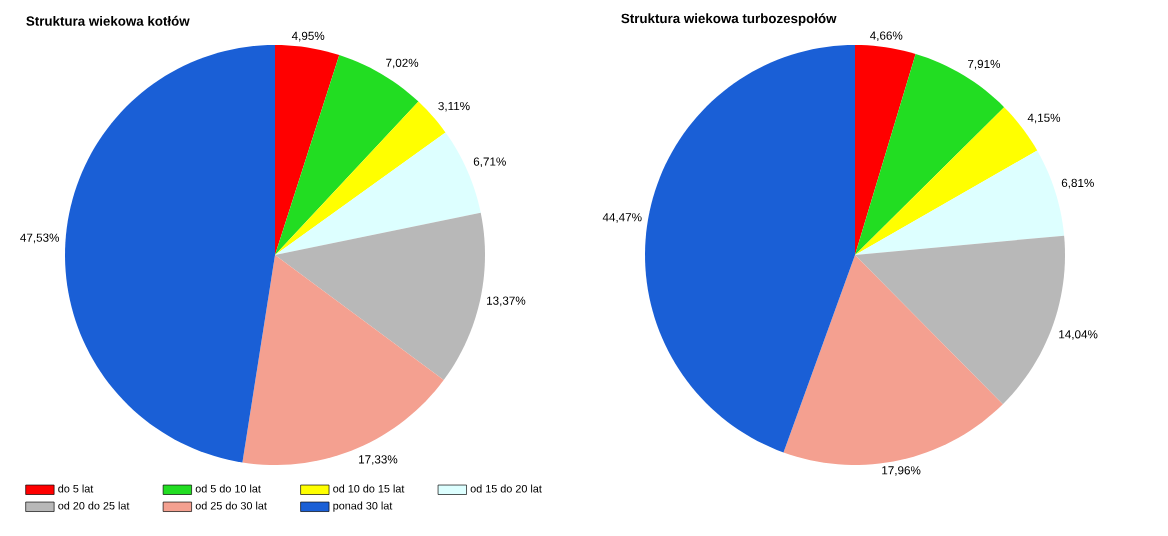 This screenshot has width=1168, height=536. What do you see at coordinates (901, 471) in the screenshot?
I see `data-label: 17,96%` at bounding box center [901, 471].